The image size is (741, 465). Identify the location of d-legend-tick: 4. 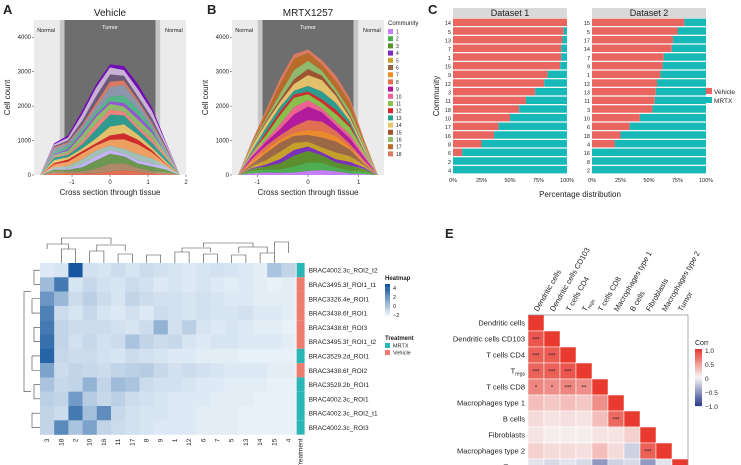
(394, 289).